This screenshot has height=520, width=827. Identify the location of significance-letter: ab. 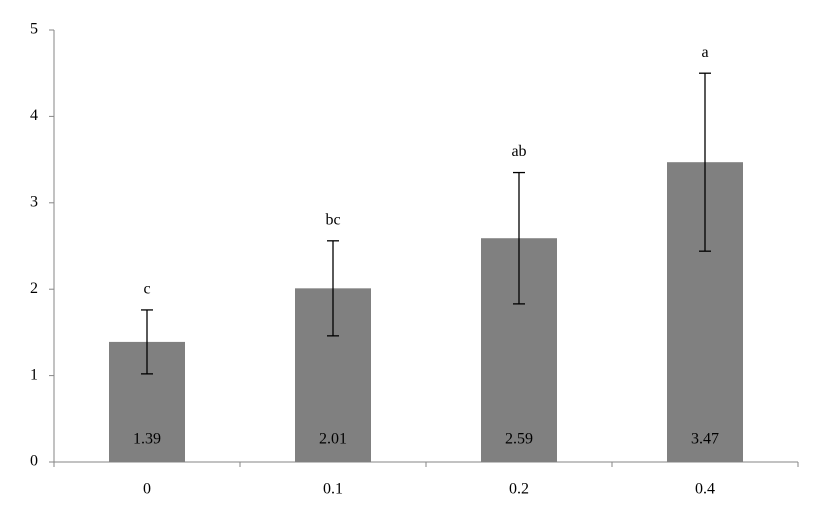
(518, 151).